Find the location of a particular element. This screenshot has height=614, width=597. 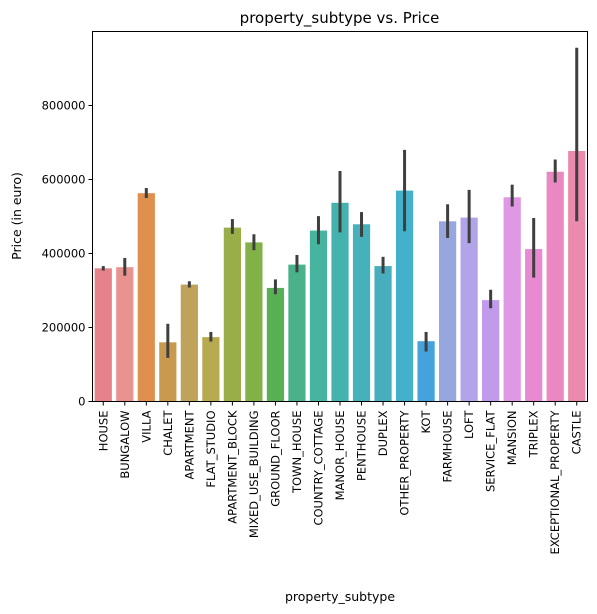

bar-country-cottage is located at coordinates (318, 316).